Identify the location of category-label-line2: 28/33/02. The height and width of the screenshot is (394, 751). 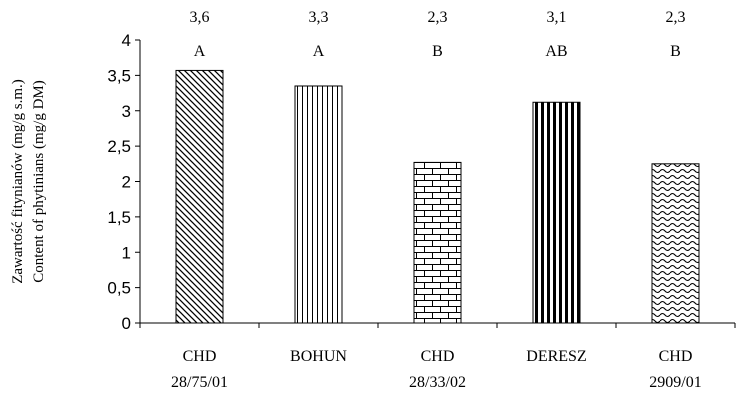
(437, 382).